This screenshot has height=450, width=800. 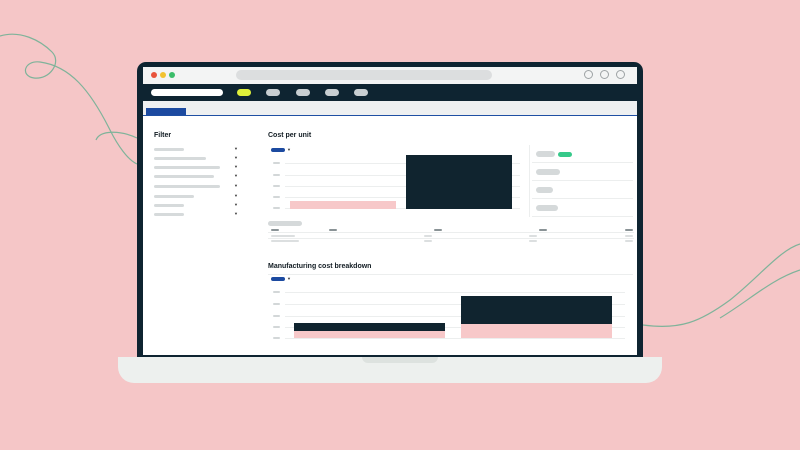 I want to click on tab-bar, so click(x=390, y=108).